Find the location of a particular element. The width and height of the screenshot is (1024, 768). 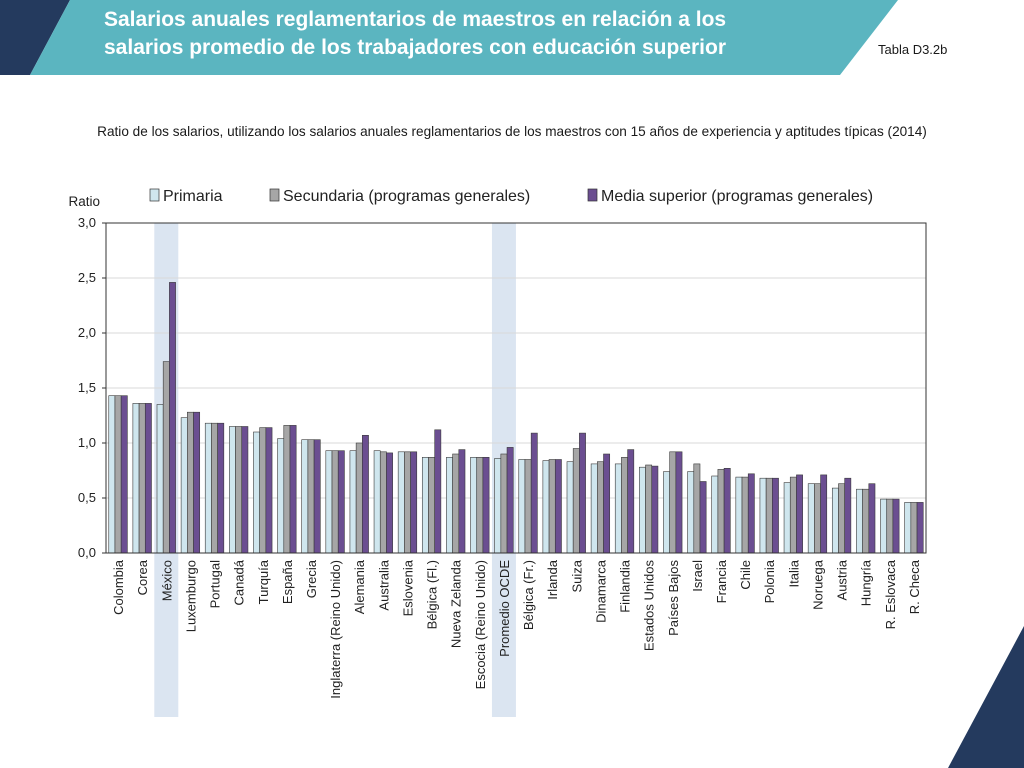

x-tick-label: Israel is located at coordinates (697, 576).